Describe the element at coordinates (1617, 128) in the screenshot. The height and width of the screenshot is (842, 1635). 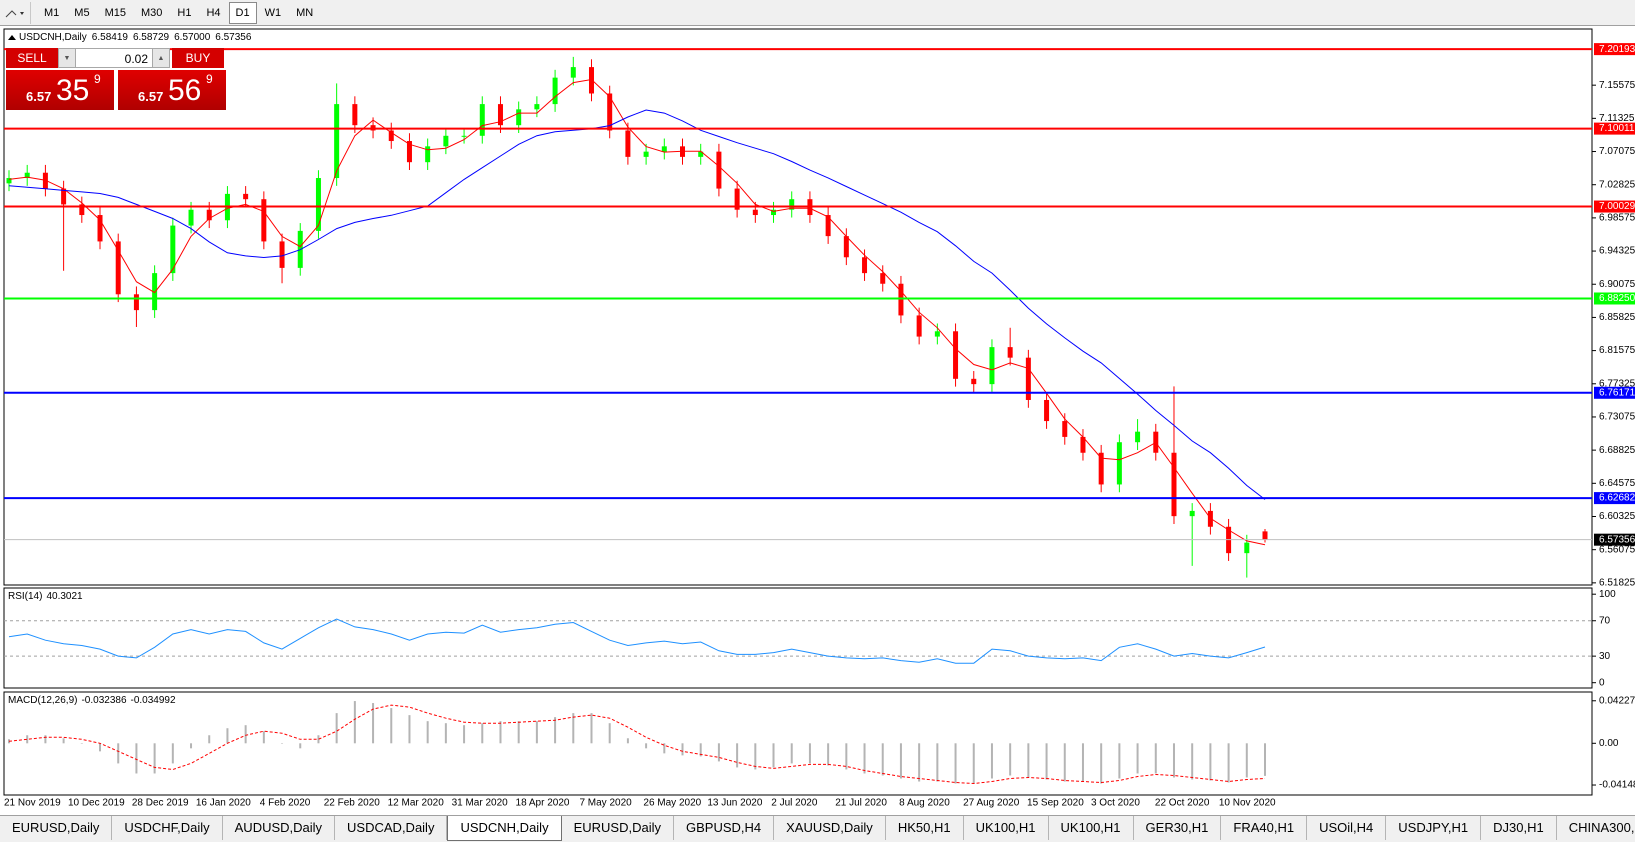
I see `level-label: 7.10011` at that location.